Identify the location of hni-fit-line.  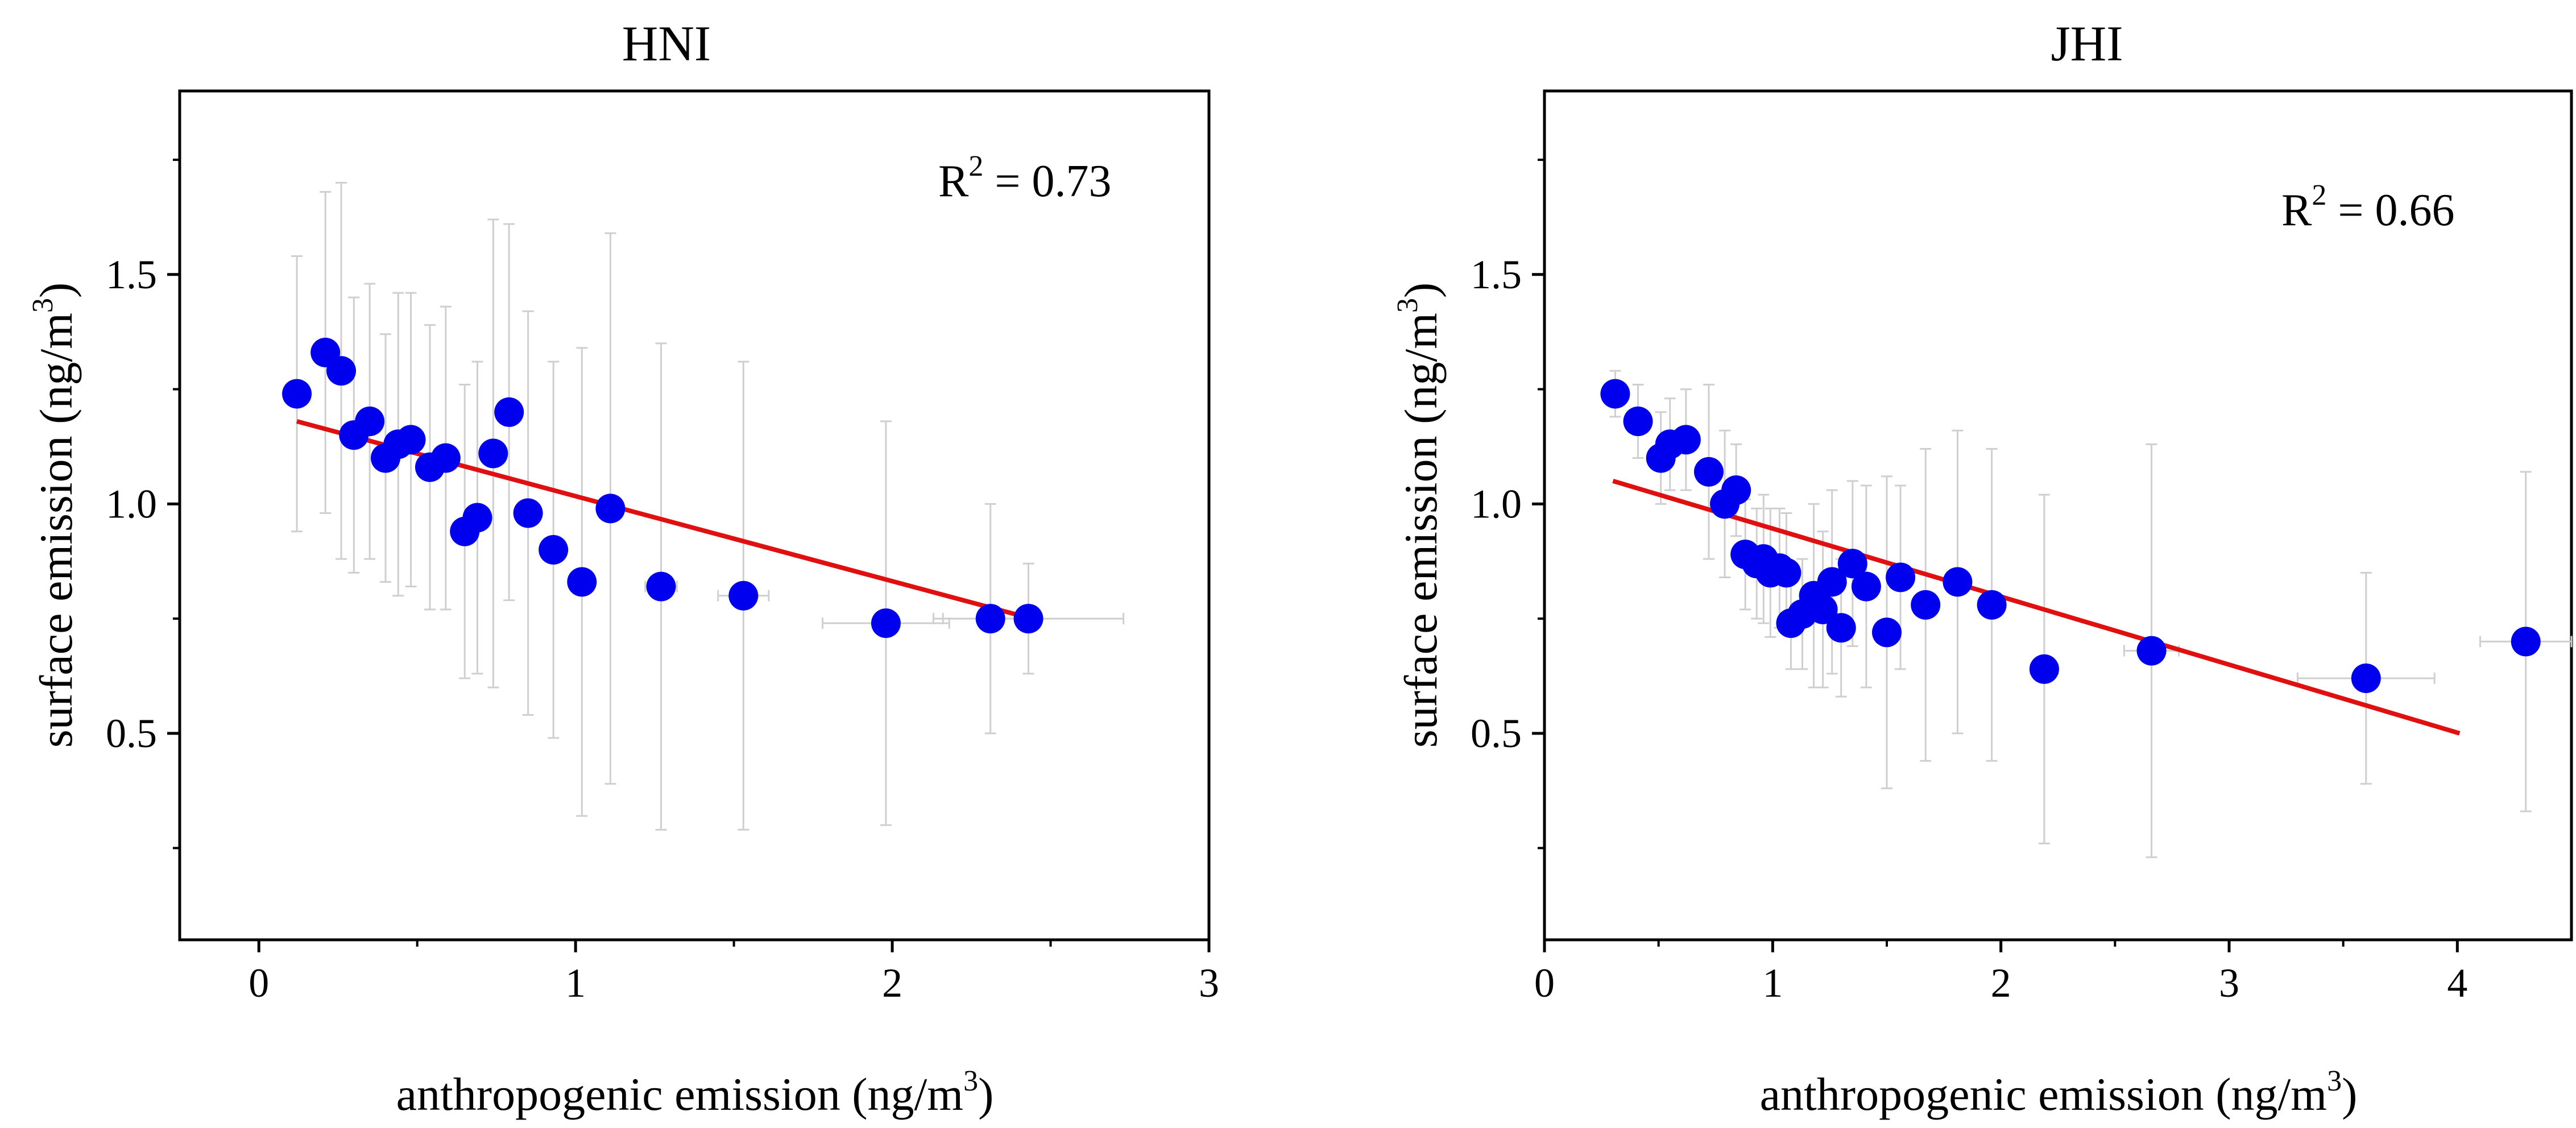
(664, 520).